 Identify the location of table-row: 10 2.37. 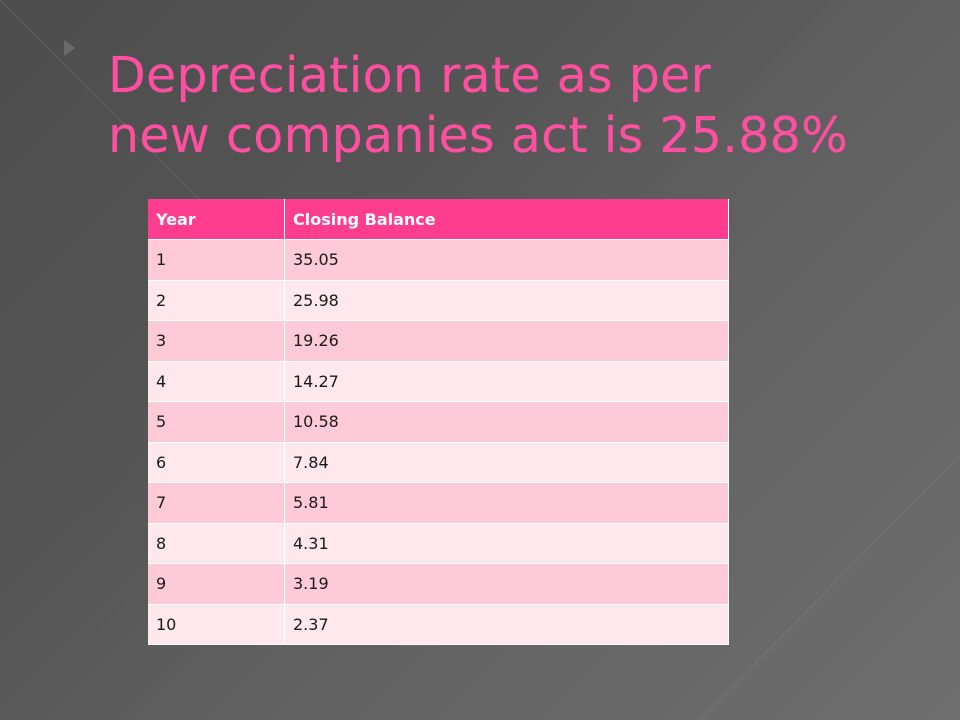
(438, 624).